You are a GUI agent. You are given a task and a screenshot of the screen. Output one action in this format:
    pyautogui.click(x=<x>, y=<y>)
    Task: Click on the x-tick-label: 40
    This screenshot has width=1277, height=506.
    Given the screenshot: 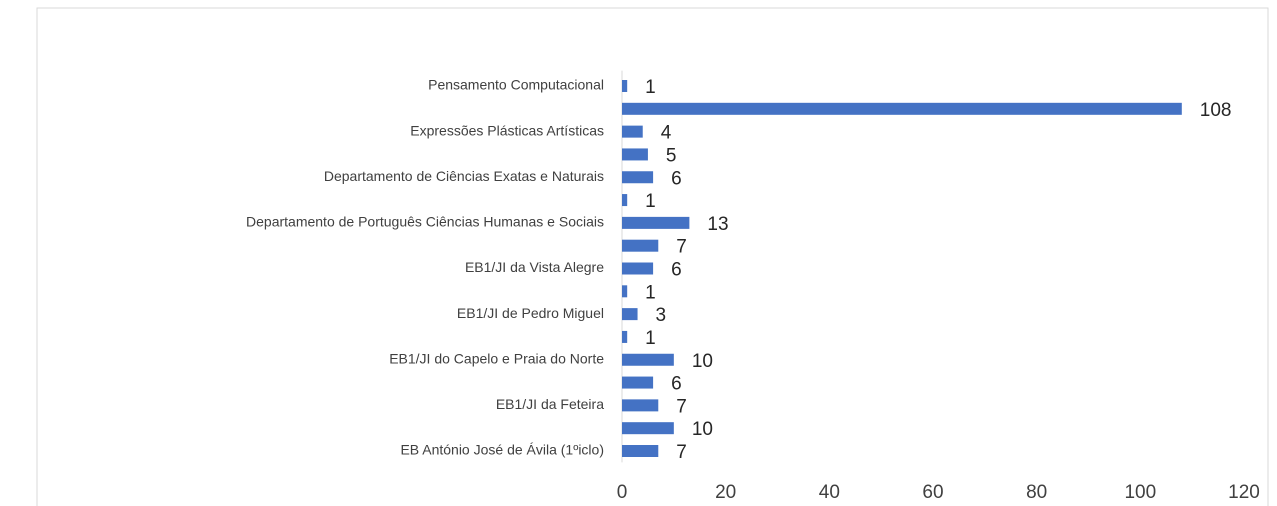 What is the action you would take?
    pyautogui.click(x=829, y=492)
    